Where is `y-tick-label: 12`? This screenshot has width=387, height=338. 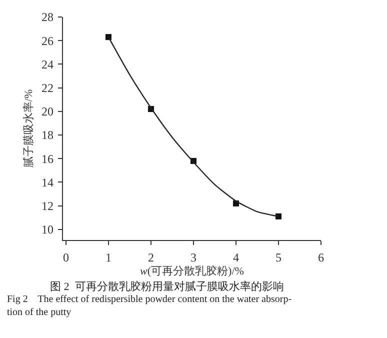
y-tick-label: 12 is located at coordinates (48, 205).